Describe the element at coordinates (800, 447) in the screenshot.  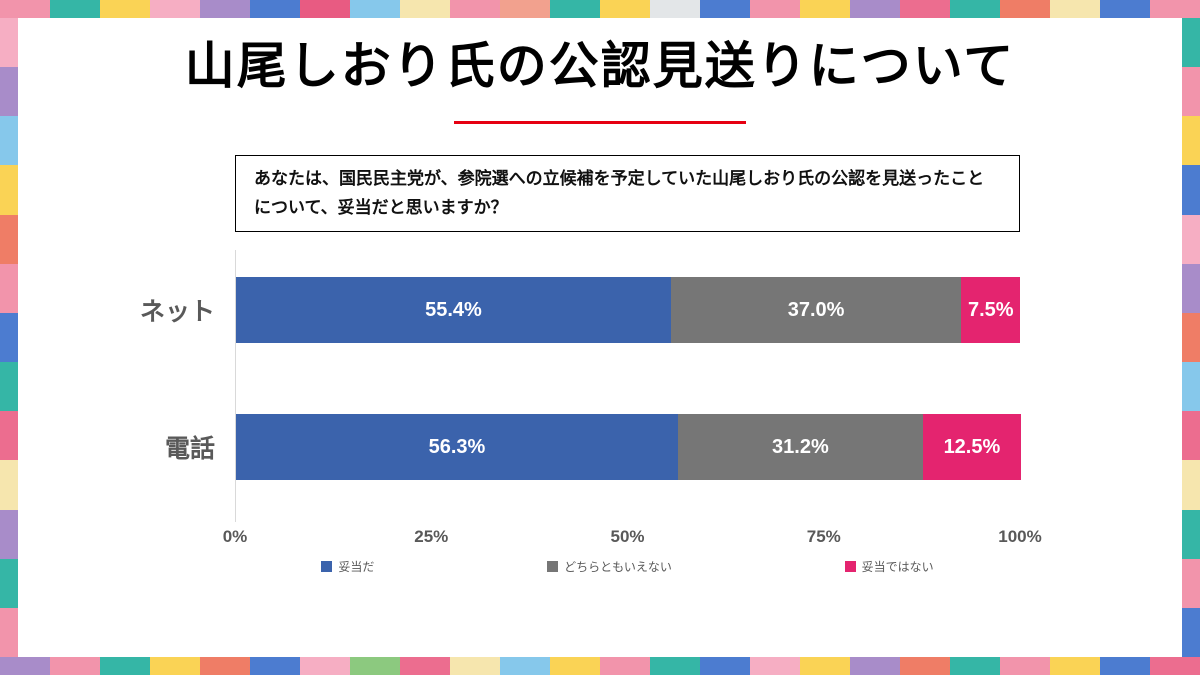
I see `bar-segment-neutral: 31.2%` at that location.